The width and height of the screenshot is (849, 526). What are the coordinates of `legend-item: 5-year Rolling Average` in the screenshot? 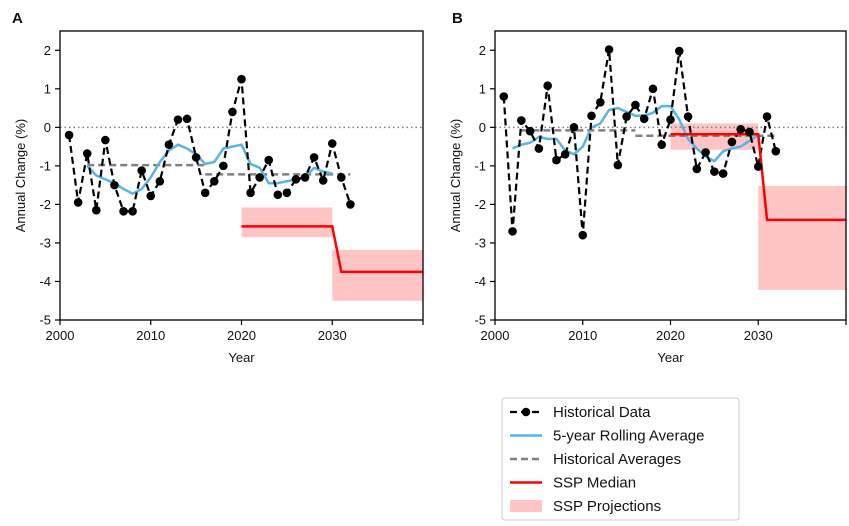 It's located at (607, 436).